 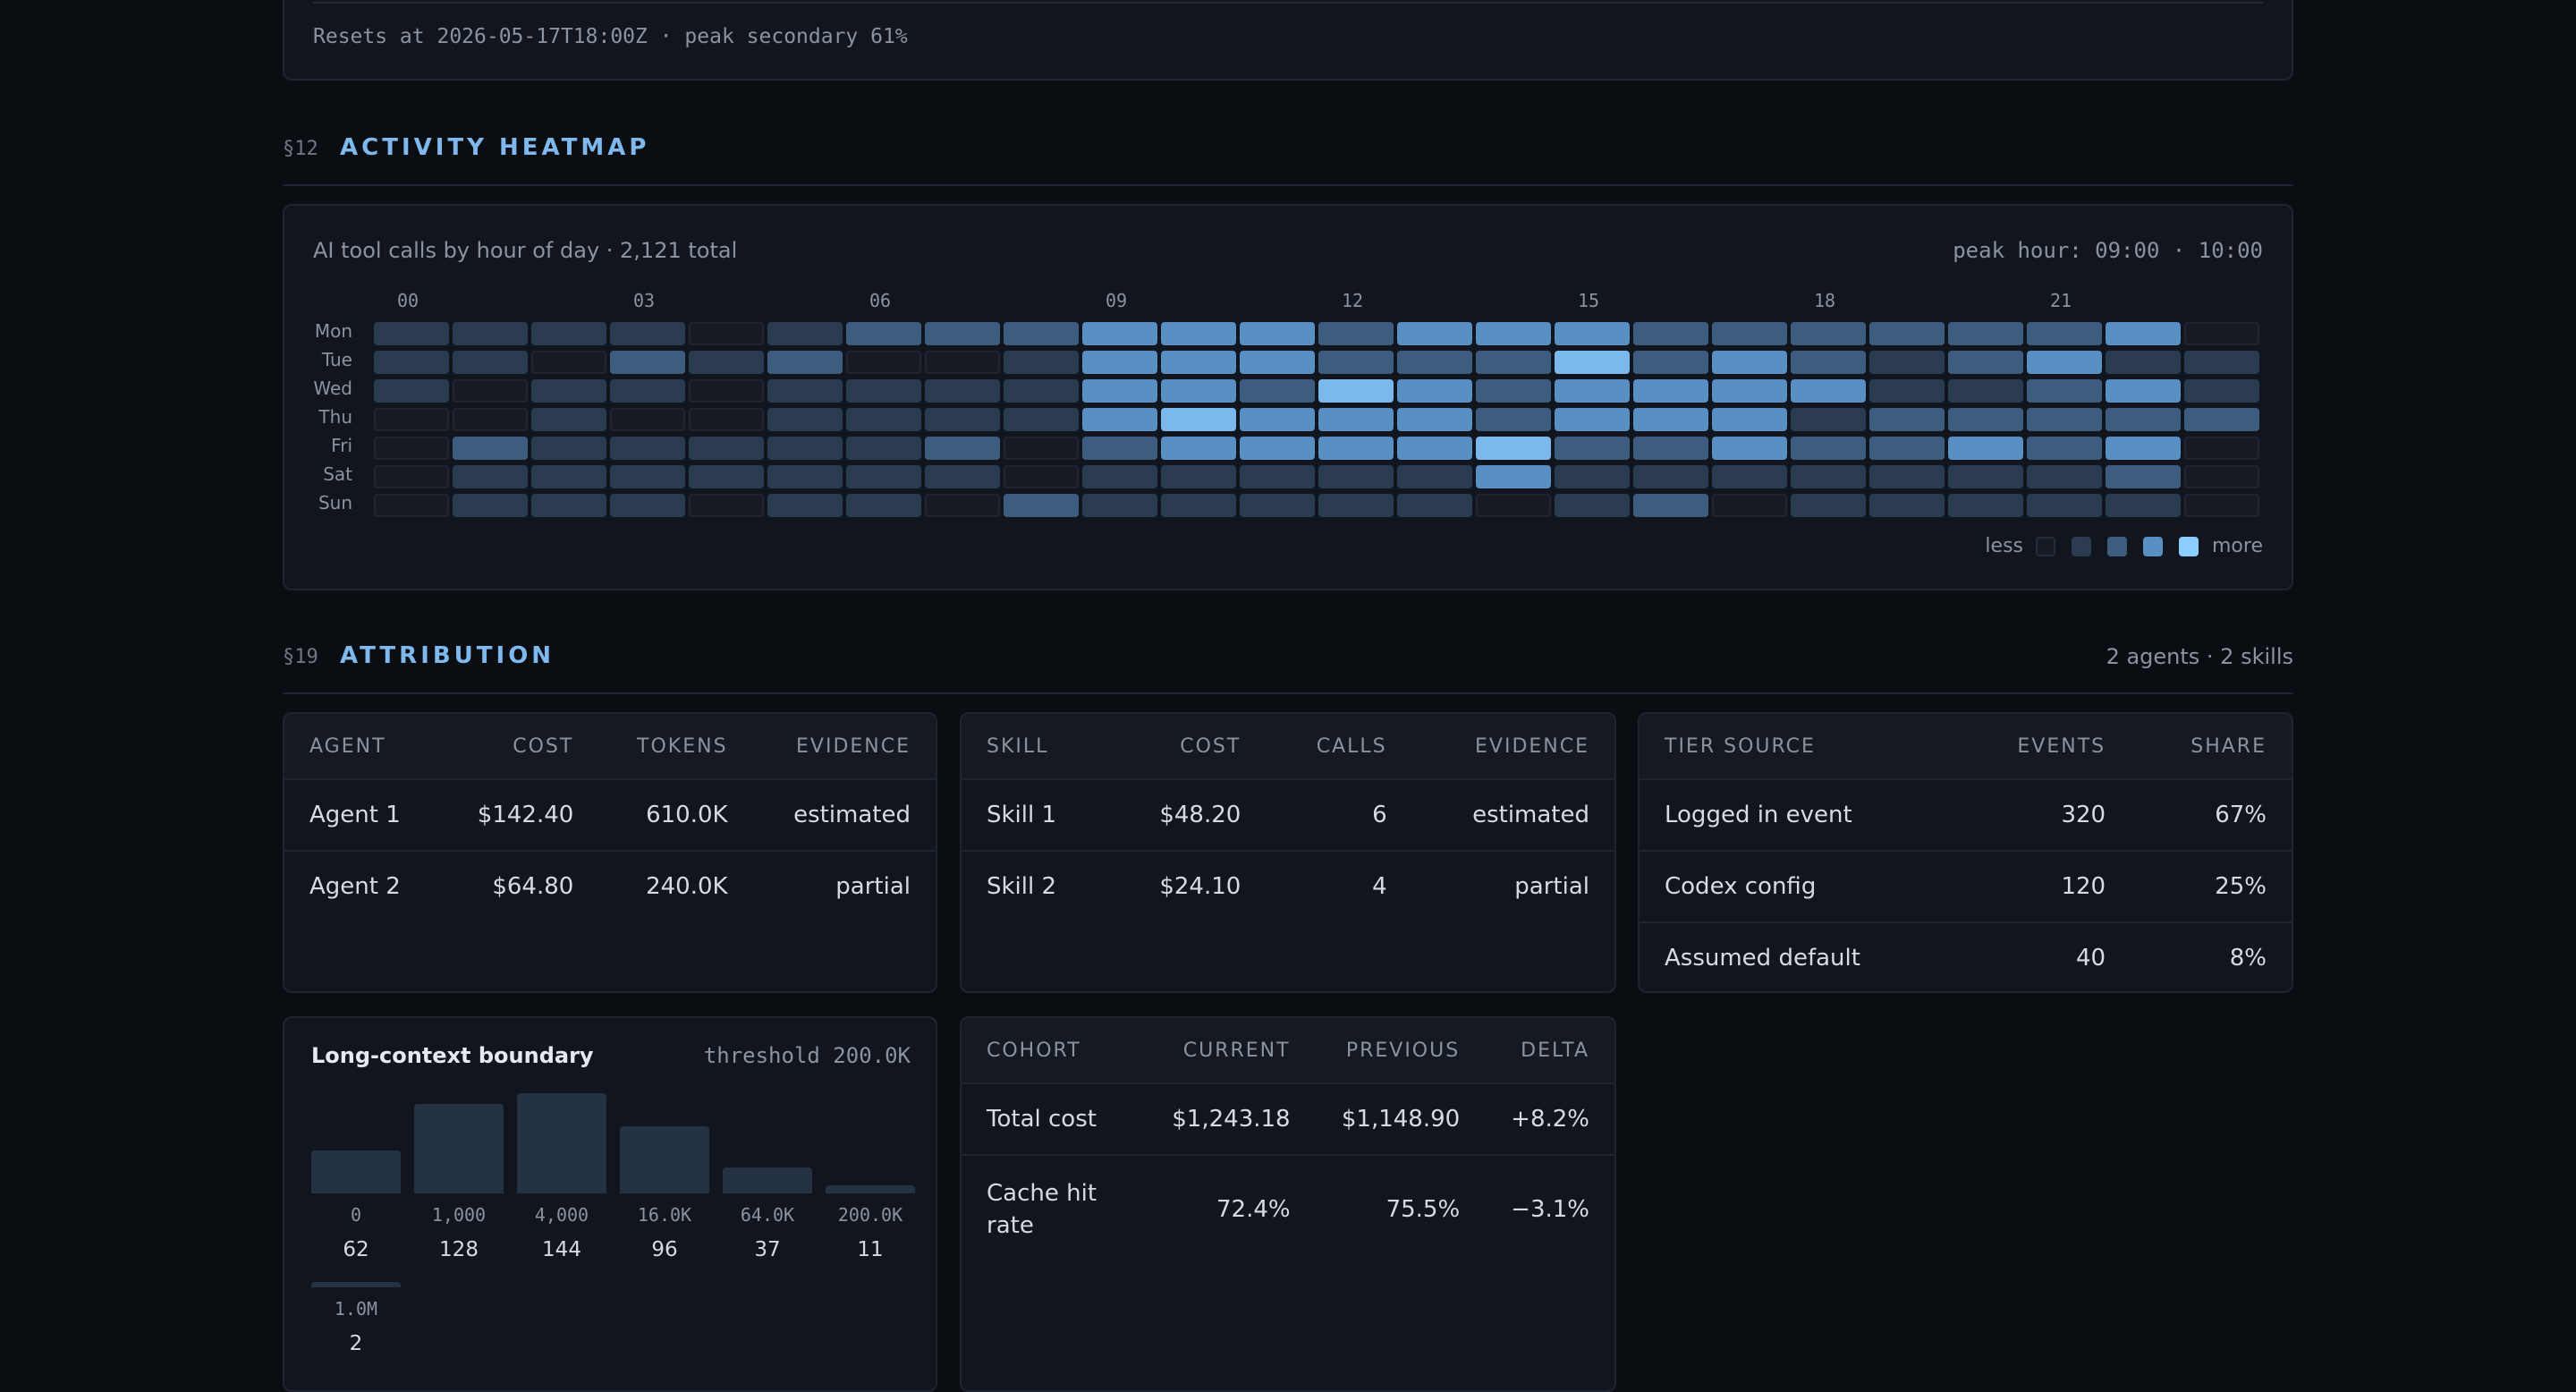 I want to click on table-row: Skill 1 $48.20 6 estimated, so click(x=1288, y=815).